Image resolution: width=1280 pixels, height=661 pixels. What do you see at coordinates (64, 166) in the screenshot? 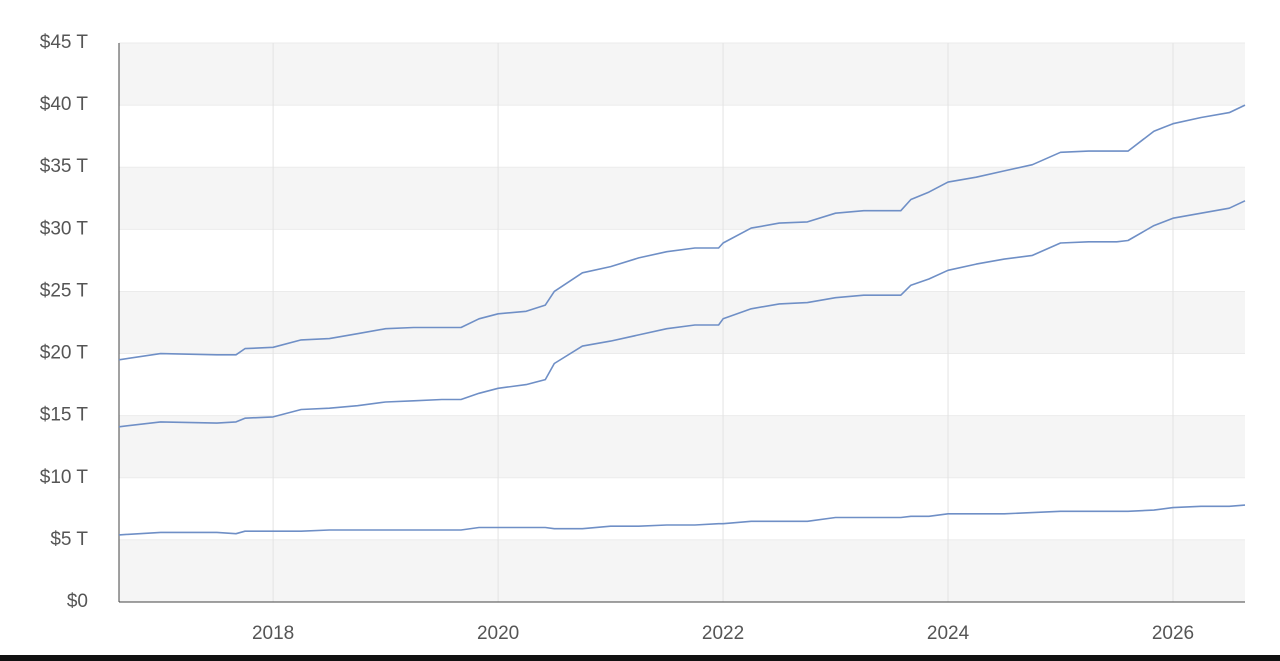
I see `y-tick-label: $35 T` at bounding box center [64, 166].